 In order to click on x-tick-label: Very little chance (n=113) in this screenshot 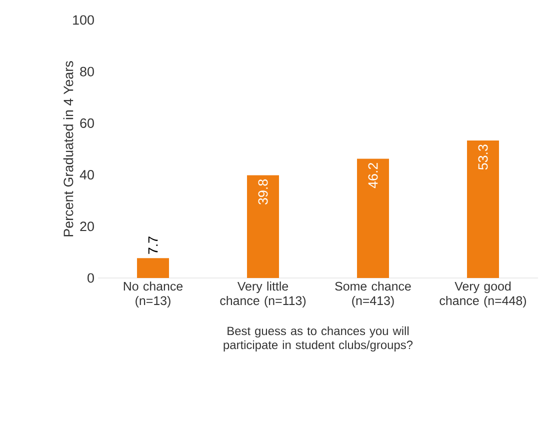, I will do `click(263, 295)`.